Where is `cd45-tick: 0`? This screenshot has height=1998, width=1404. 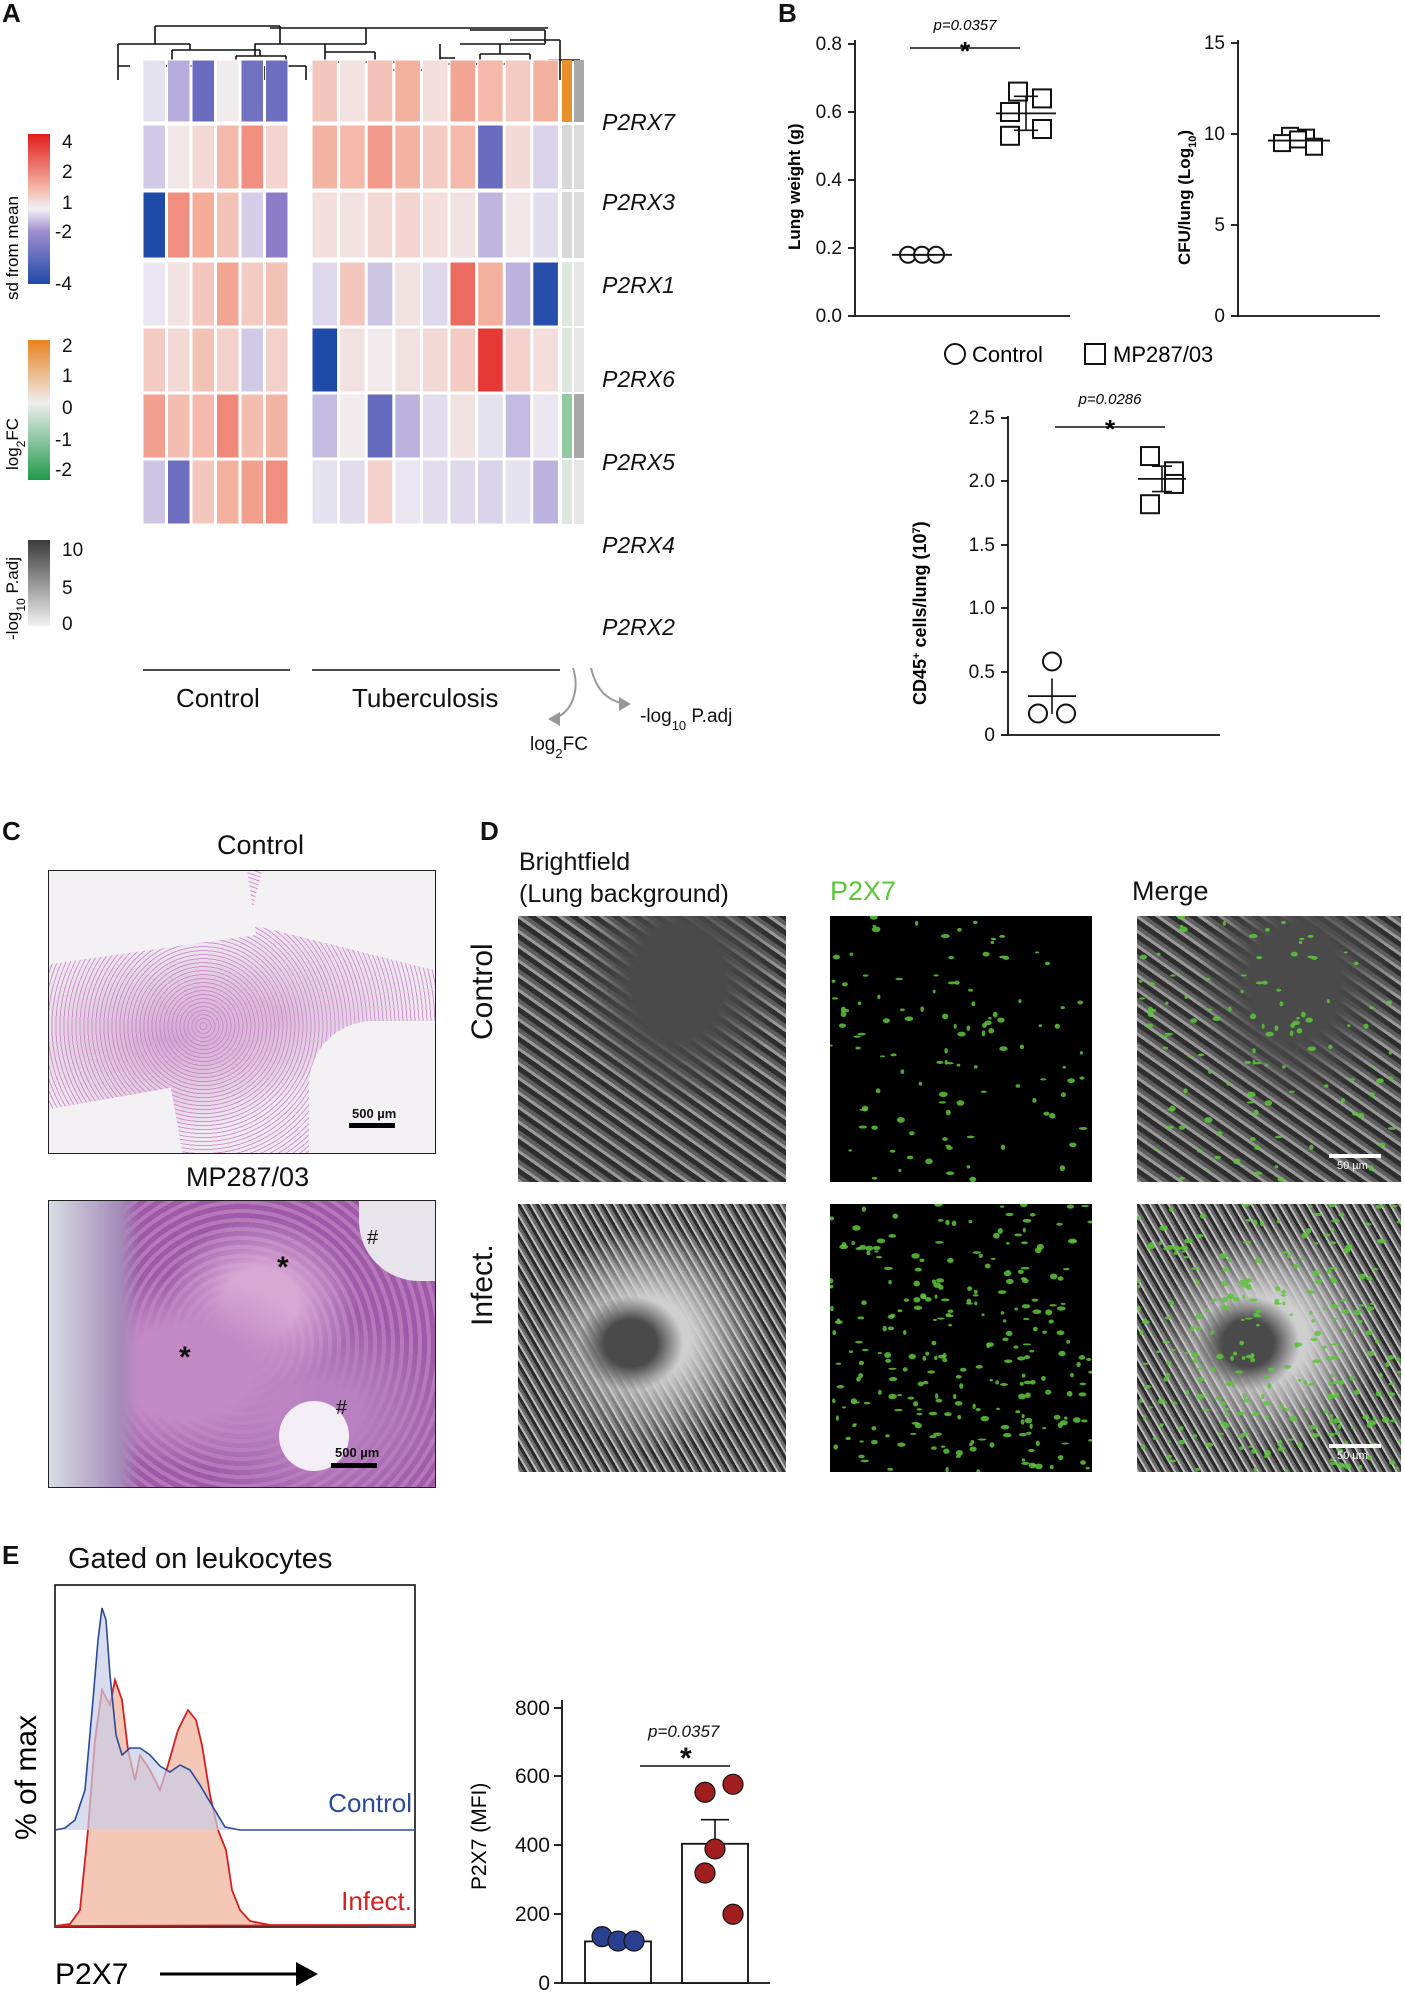 cd45-tick: 0 is located at coordinates (989, 735).